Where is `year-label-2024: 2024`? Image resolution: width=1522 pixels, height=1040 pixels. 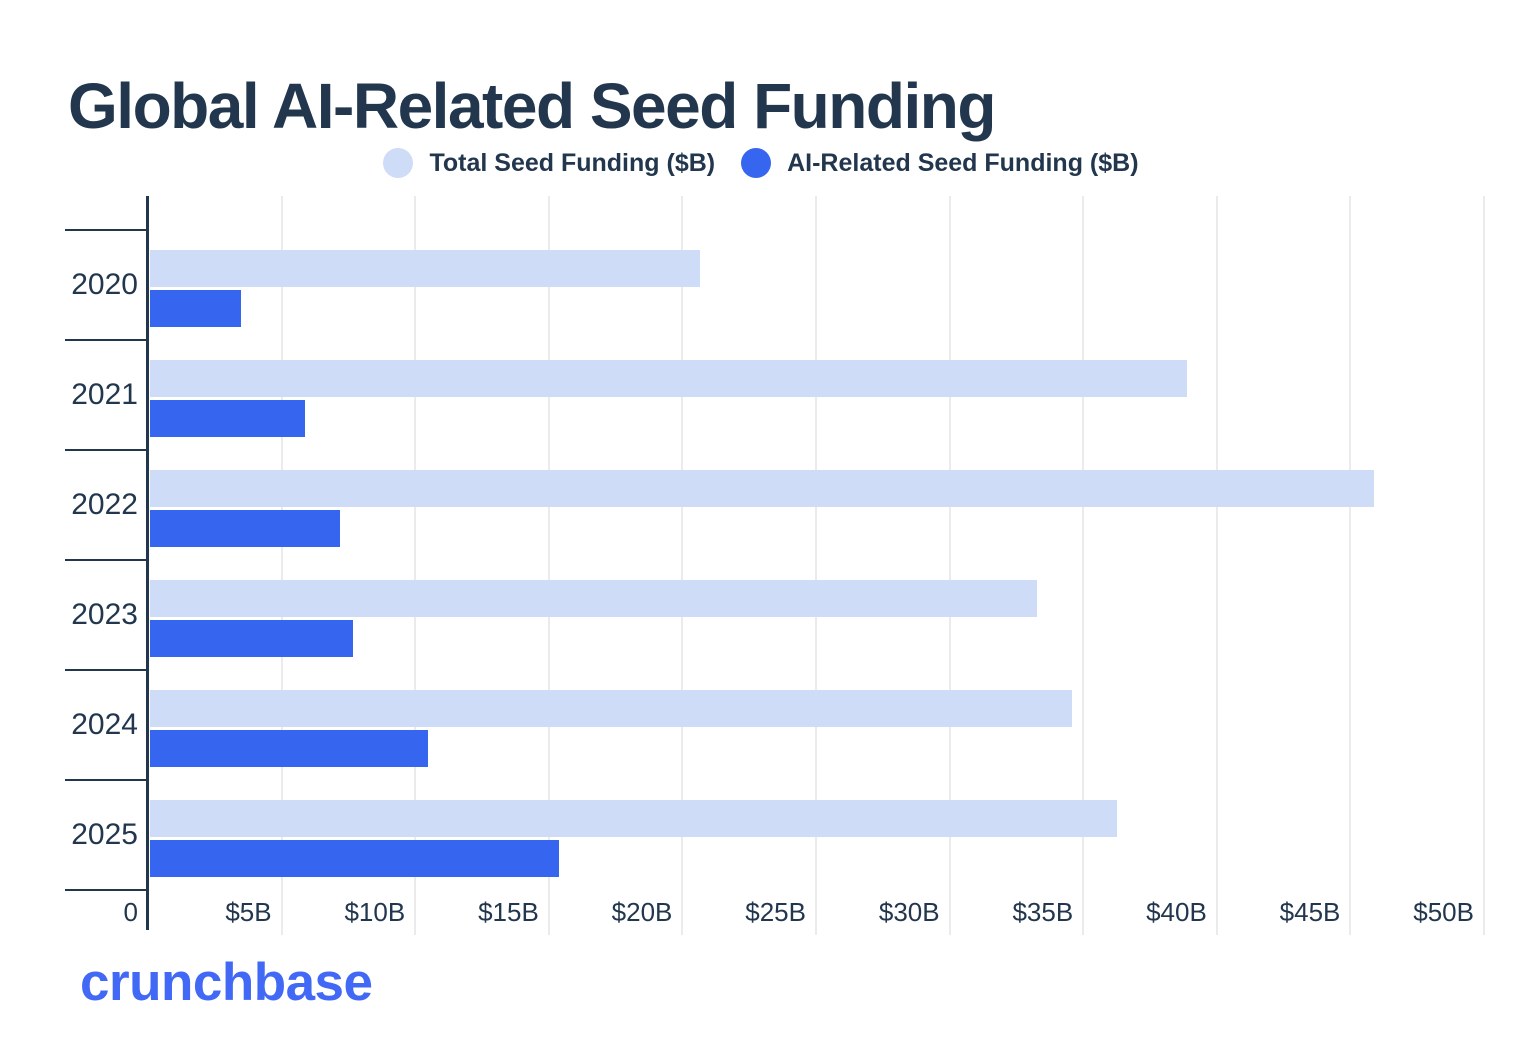
year-label-2024: 2024 is located at coordinates (104, 724).